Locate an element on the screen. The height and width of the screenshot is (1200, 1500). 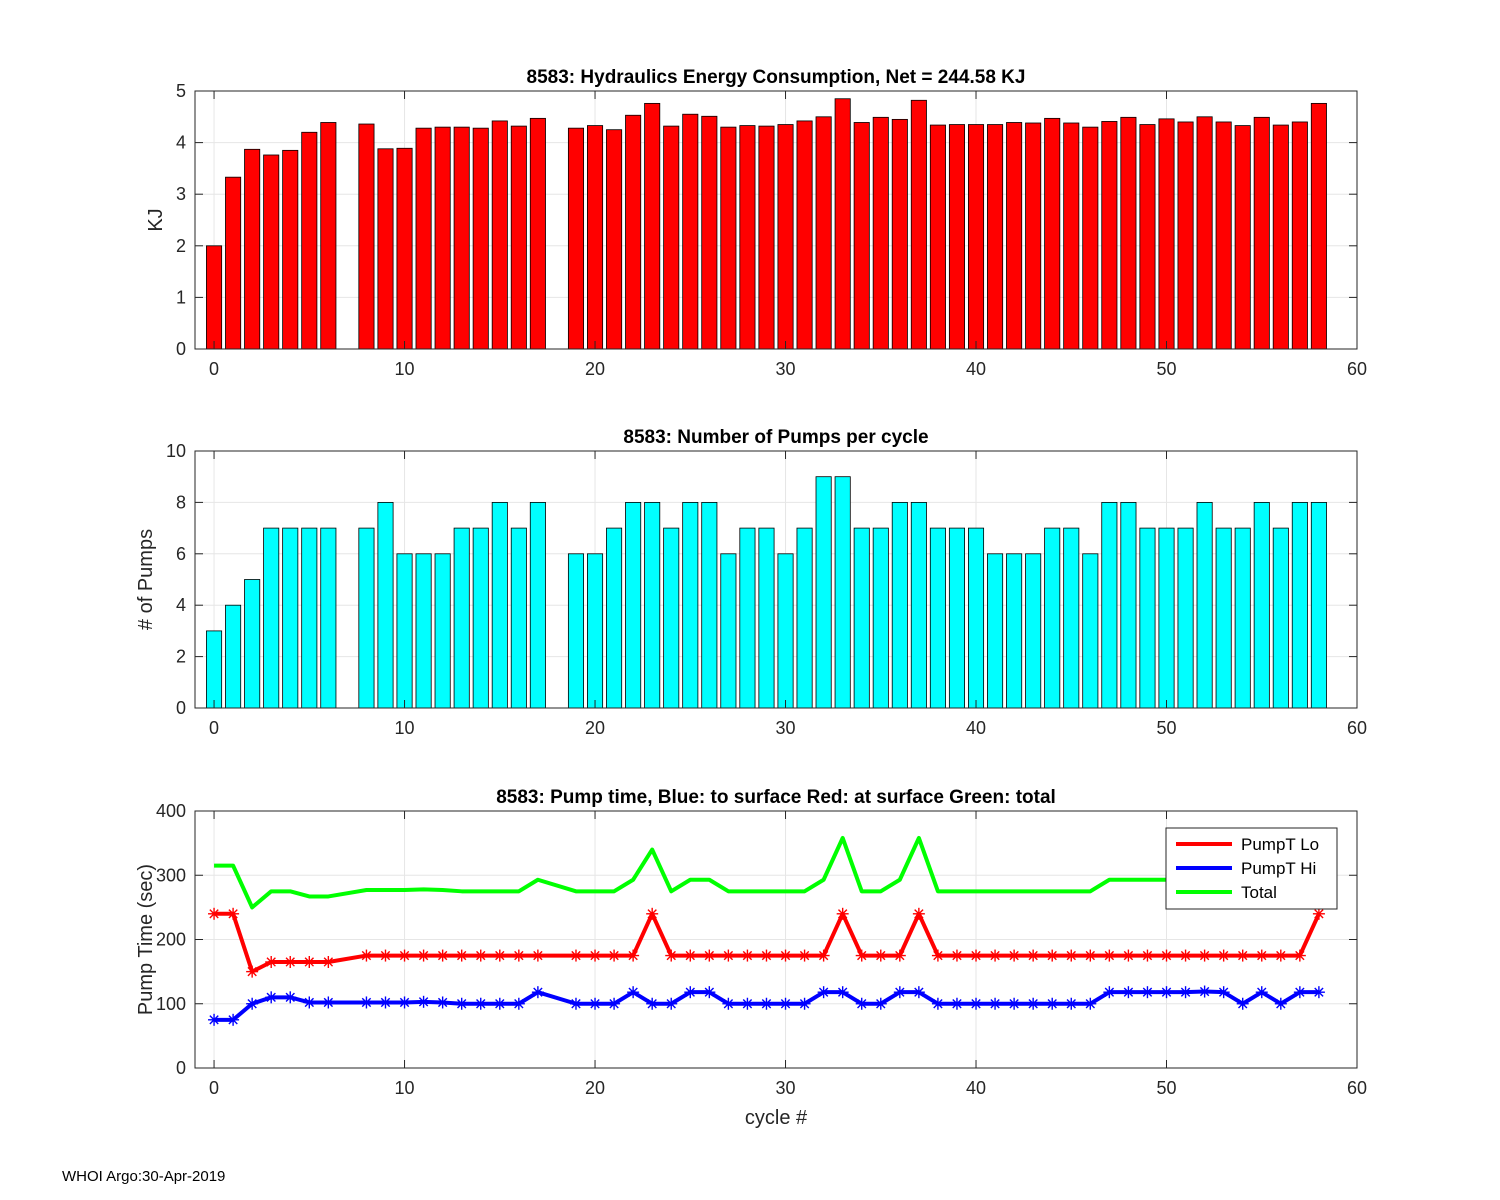
x-tick-label: 40 is located at coordinates (976, 1088).